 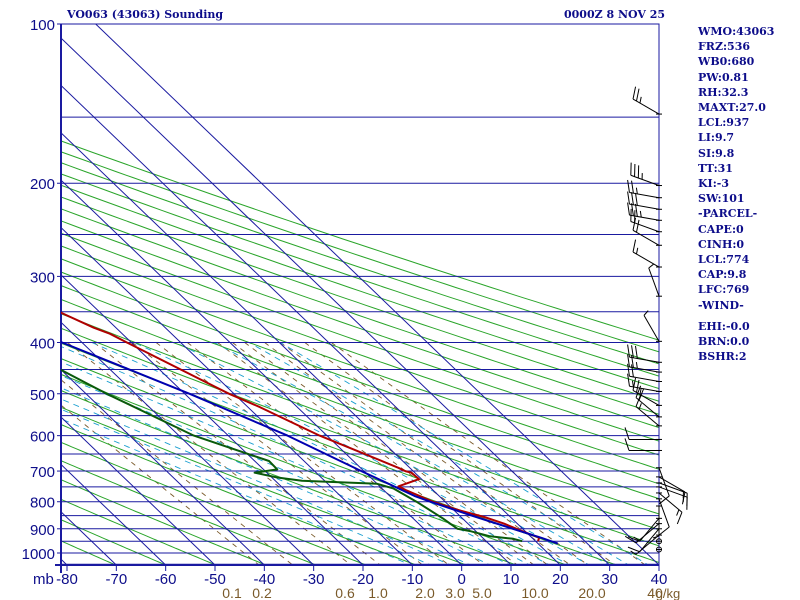 I want to click on stat-tt: TT:31, so click(x=715, y=168).